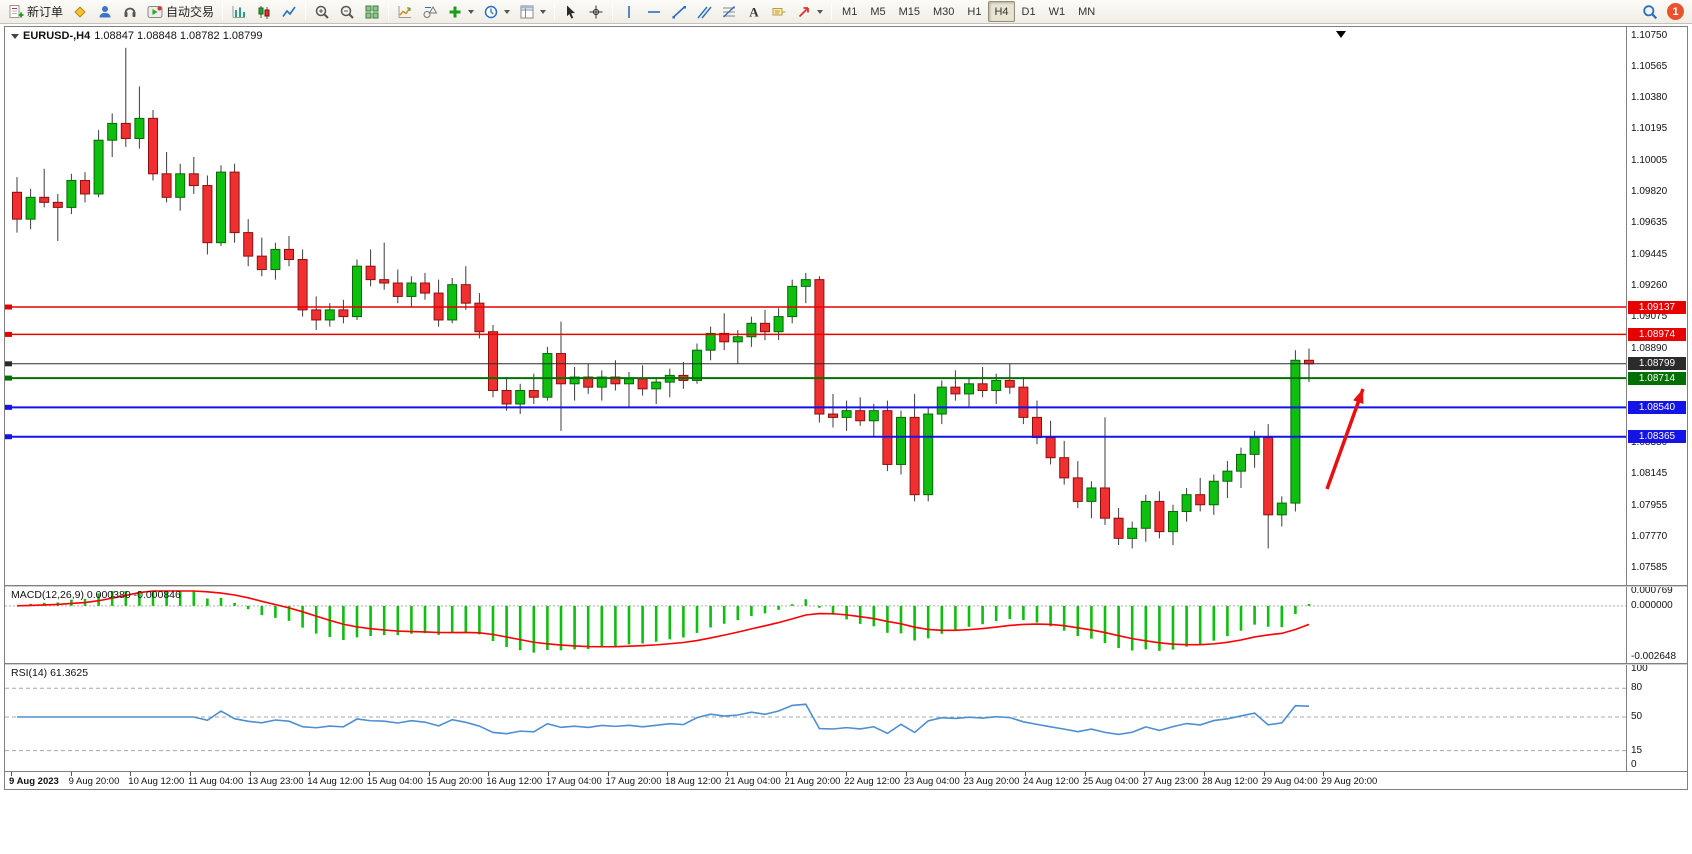  Describe the element at coordinates (654, 11) in the screenshot. I see `horizontal-line-button` at that location.